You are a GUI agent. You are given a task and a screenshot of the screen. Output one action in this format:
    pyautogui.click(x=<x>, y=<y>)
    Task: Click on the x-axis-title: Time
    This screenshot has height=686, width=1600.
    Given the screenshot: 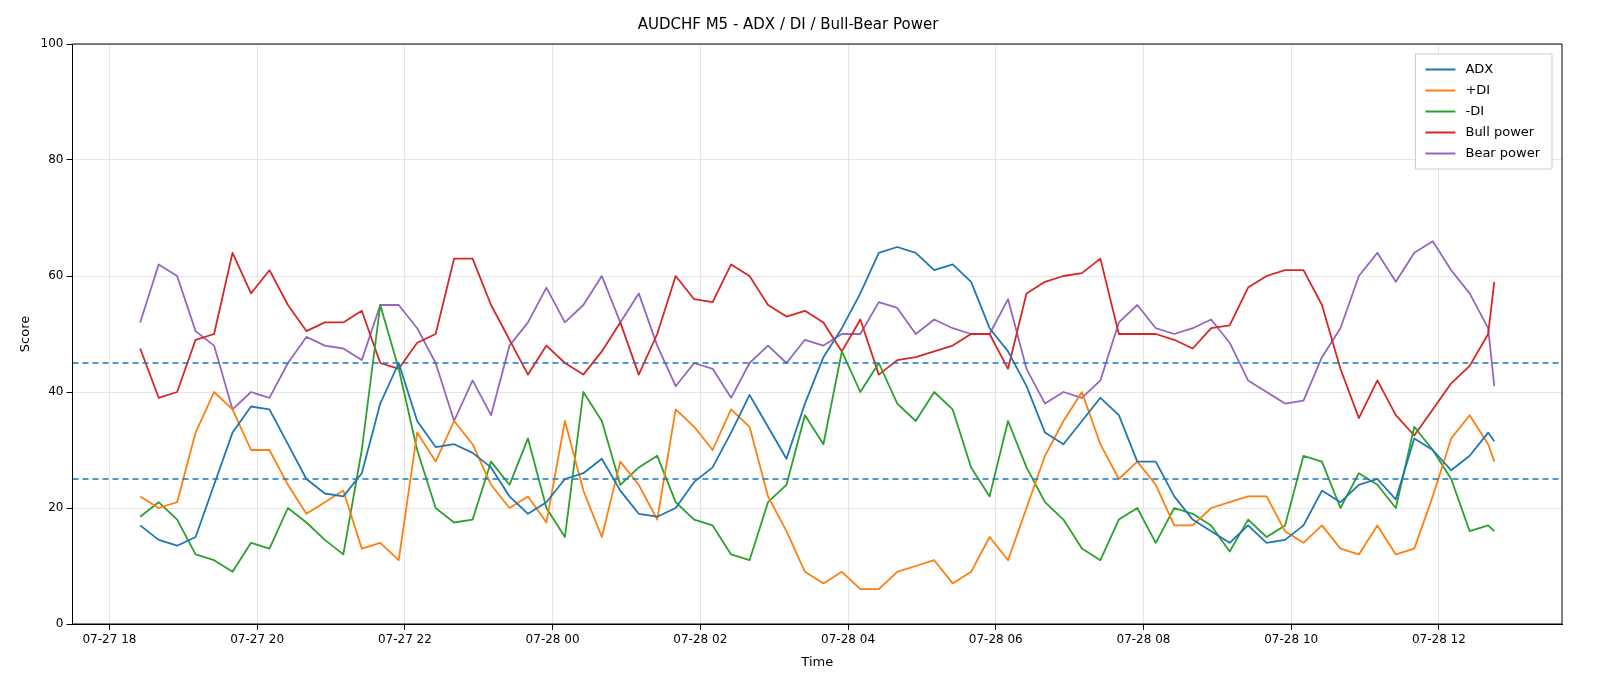 What is the action you would take?
    pyautogui.click(x=817, y=661)
    